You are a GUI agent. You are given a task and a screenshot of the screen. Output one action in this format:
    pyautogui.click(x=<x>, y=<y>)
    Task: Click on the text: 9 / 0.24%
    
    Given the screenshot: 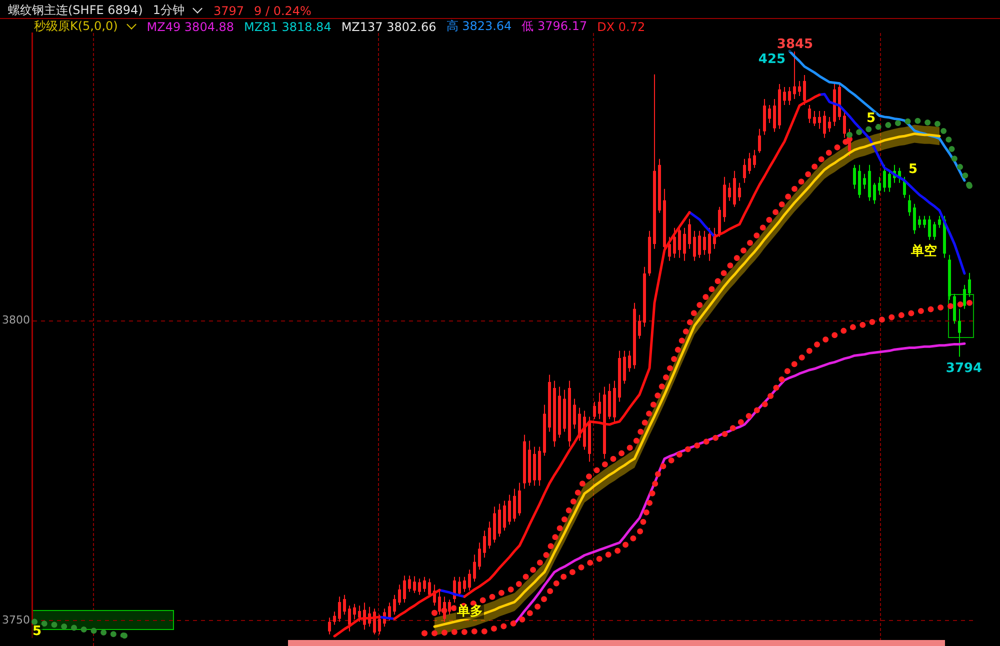 What is the action you would take?
    pyautogui.click(x=283, y=11)
    